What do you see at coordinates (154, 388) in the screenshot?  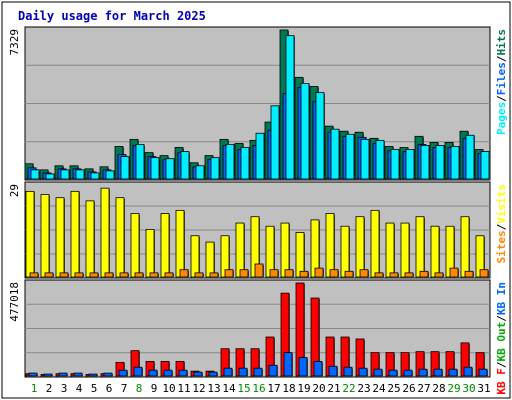 I see `day-label: 9` at bounding box center [154, 388].